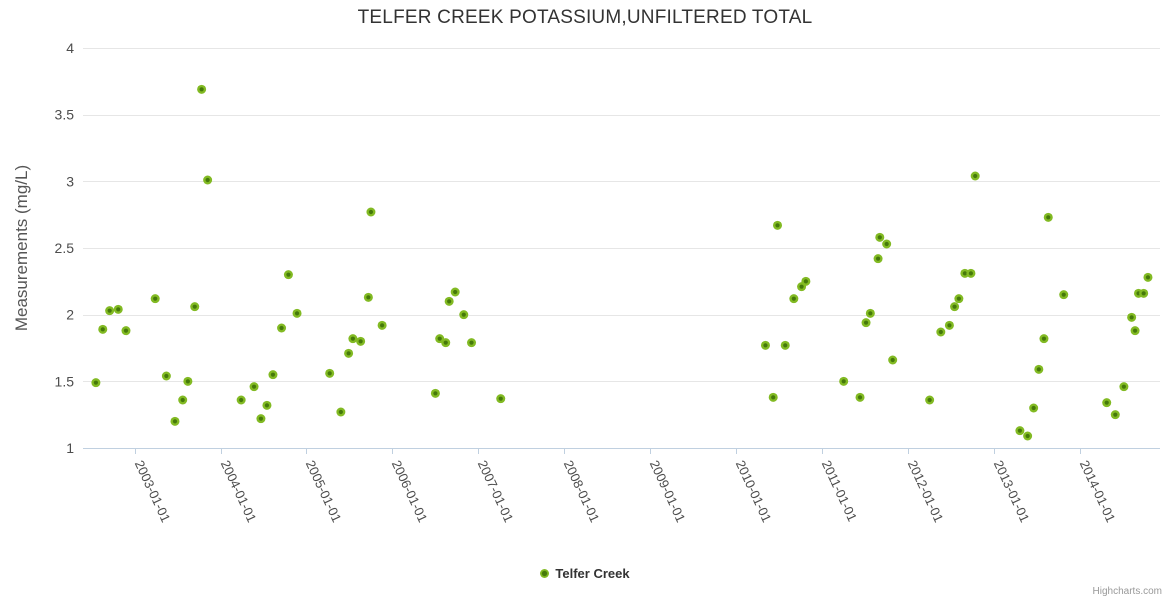 This screenshot has width=1170, height=600. What do you see at coordinates (324, 491) in the screenshot?
I see `x-axis-tick-label: 2005-01-01` at bounding box center [324, 491].